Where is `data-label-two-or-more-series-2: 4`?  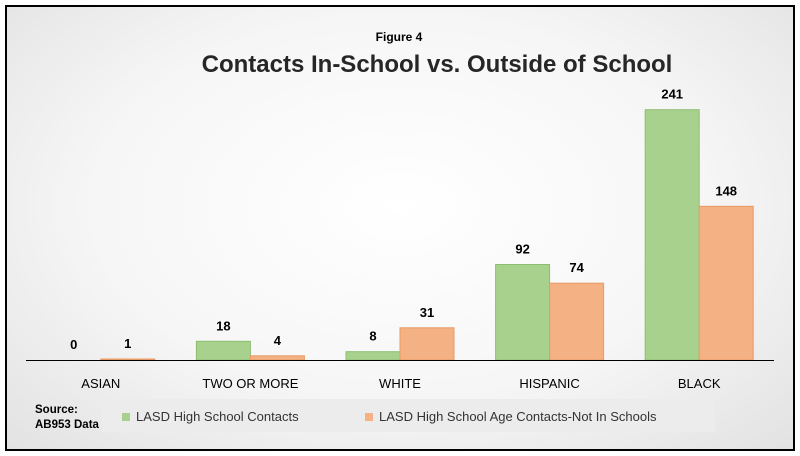 data-label-two-or-more-series-2: 4 is located at coordinates (278, 340).